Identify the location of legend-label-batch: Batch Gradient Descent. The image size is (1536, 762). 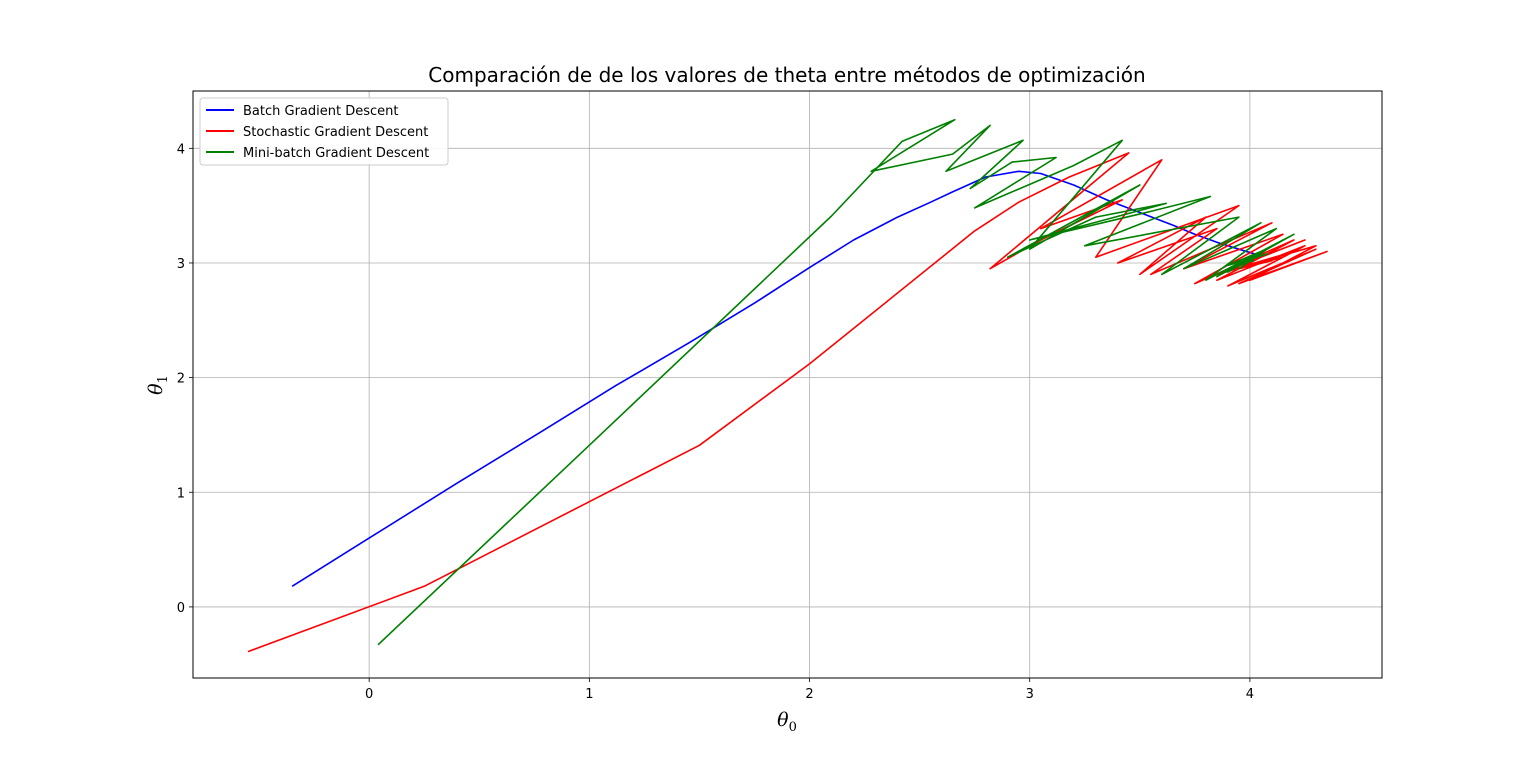
(320, 111).